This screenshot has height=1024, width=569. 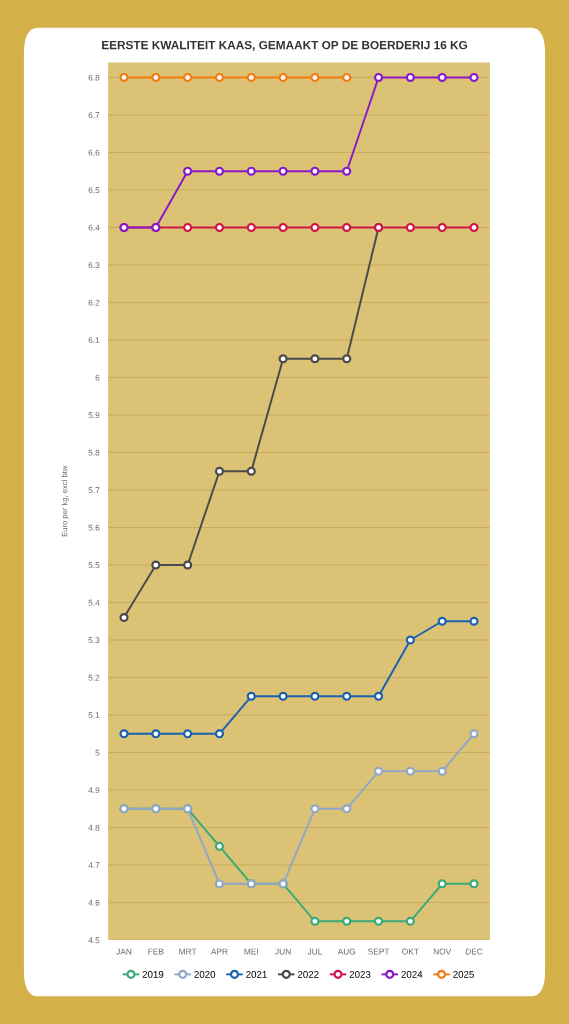 What do you see at coordinates (308, 974) in the screenshot?
I see `legend-label: 2022` at bounding box center [308, 974].